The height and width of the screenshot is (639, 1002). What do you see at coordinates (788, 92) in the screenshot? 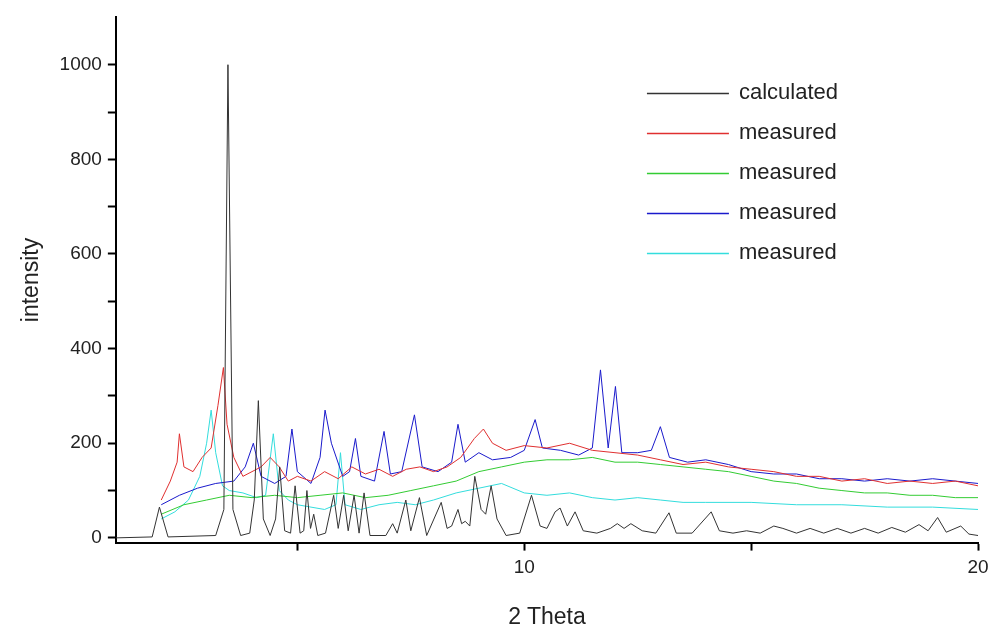
I see `legend-label: calculated` at bounding box center [788, 92].